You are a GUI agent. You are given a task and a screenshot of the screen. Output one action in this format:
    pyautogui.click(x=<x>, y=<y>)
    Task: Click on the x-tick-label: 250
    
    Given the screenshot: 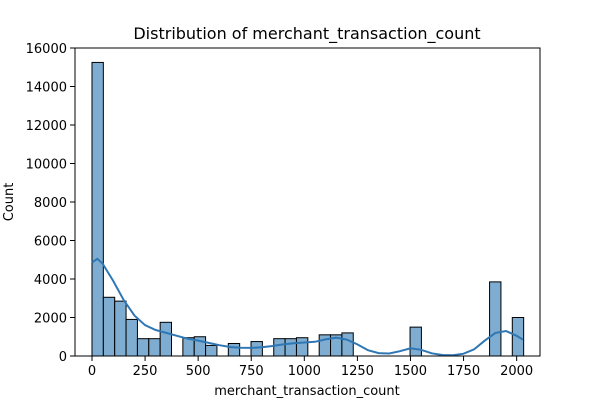 What is the action you would take?
    pyautogui.click(x=145, y=371)
    